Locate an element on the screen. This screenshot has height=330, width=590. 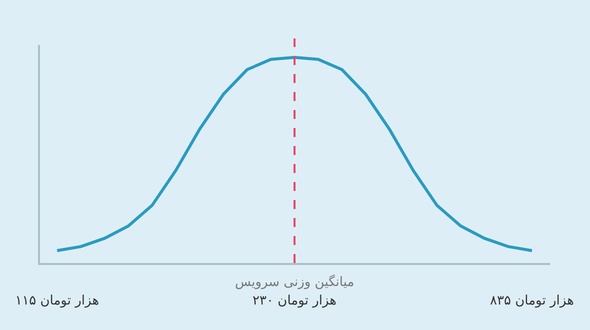
x-tick-label: ۱۱۵ هزار تومان is located at coordinates (57, 301).